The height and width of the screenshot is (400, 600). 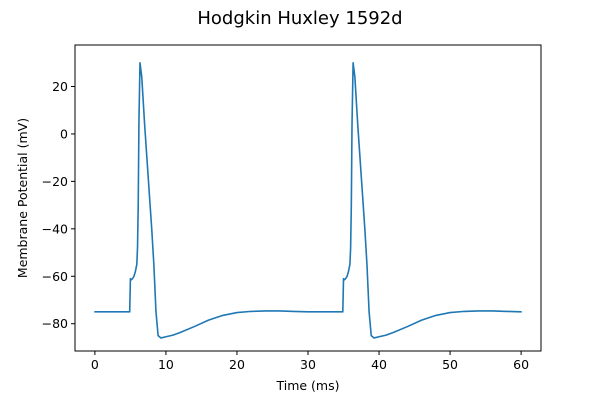 I want to click on x-tick-label: 20, so click(x=237, y=364).